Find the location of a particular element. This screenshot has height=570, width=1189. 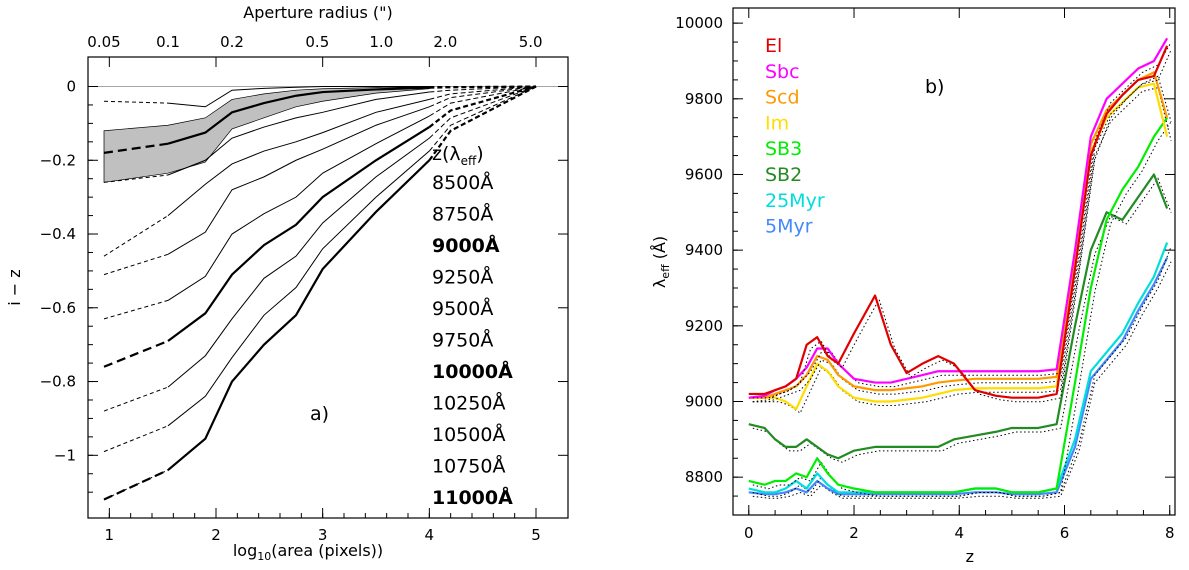

x-tick-label-b: 4 is located at coordinates (959, 533).